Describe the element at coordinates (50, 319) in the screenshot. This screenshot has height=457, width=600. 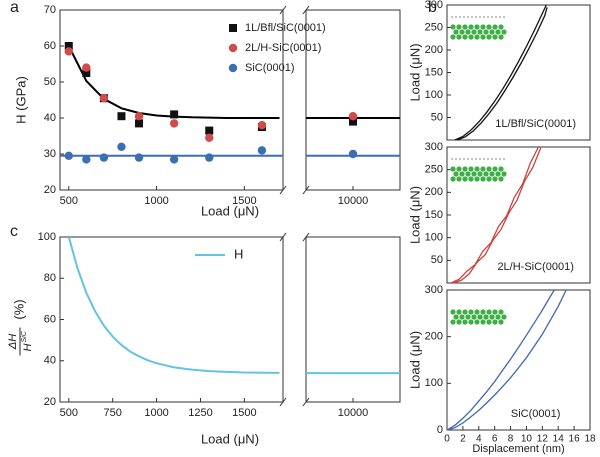
I see `y-tick-label: 60` at that location.